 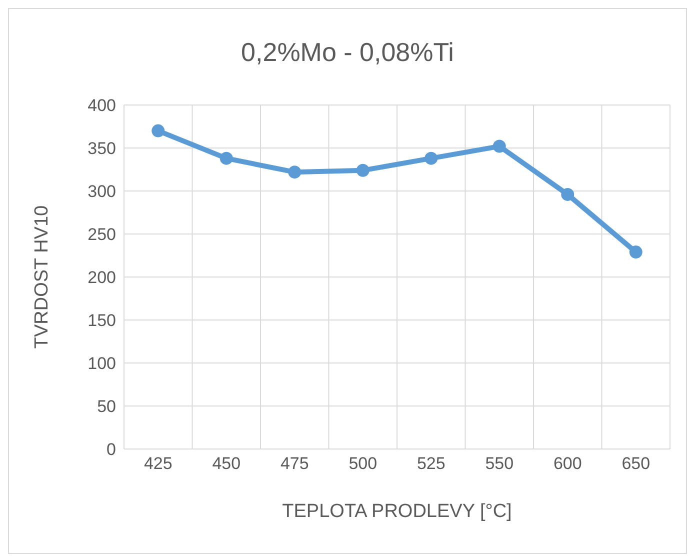 I want to click on y-tick-label: 350, so click(x=102, y=148).